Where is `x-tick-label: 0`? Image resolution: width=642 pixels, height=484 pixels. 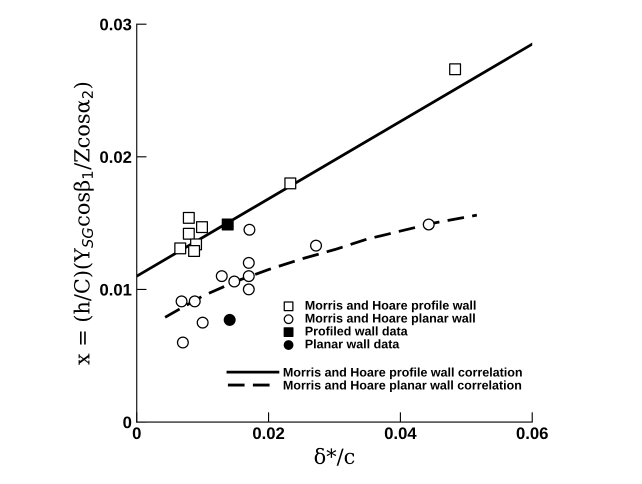
x-tick-label: 0 is located at coordinates (136, 433).